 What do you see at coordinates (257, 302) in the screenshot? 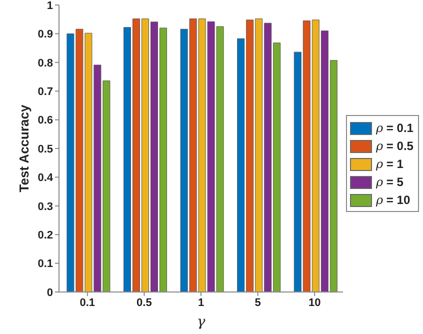
I see `x-tick-label: 5` at bounding box center [257, 302].